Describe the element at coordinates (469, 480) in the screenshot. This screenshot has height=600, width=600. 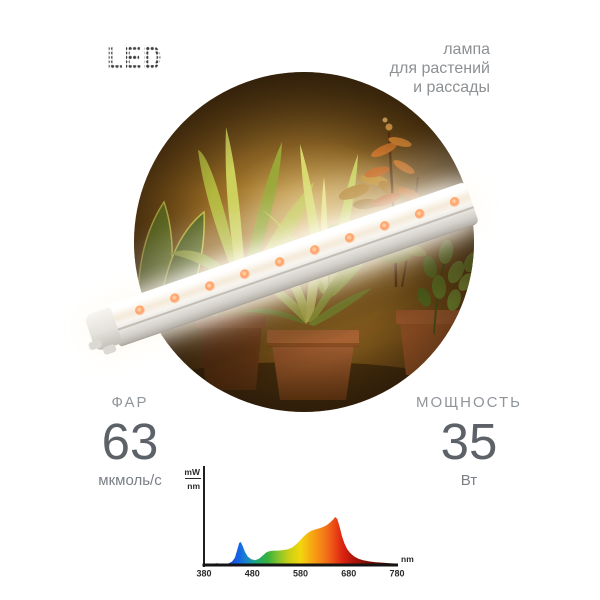
I see `spec-power-unit: Вт` at that location.